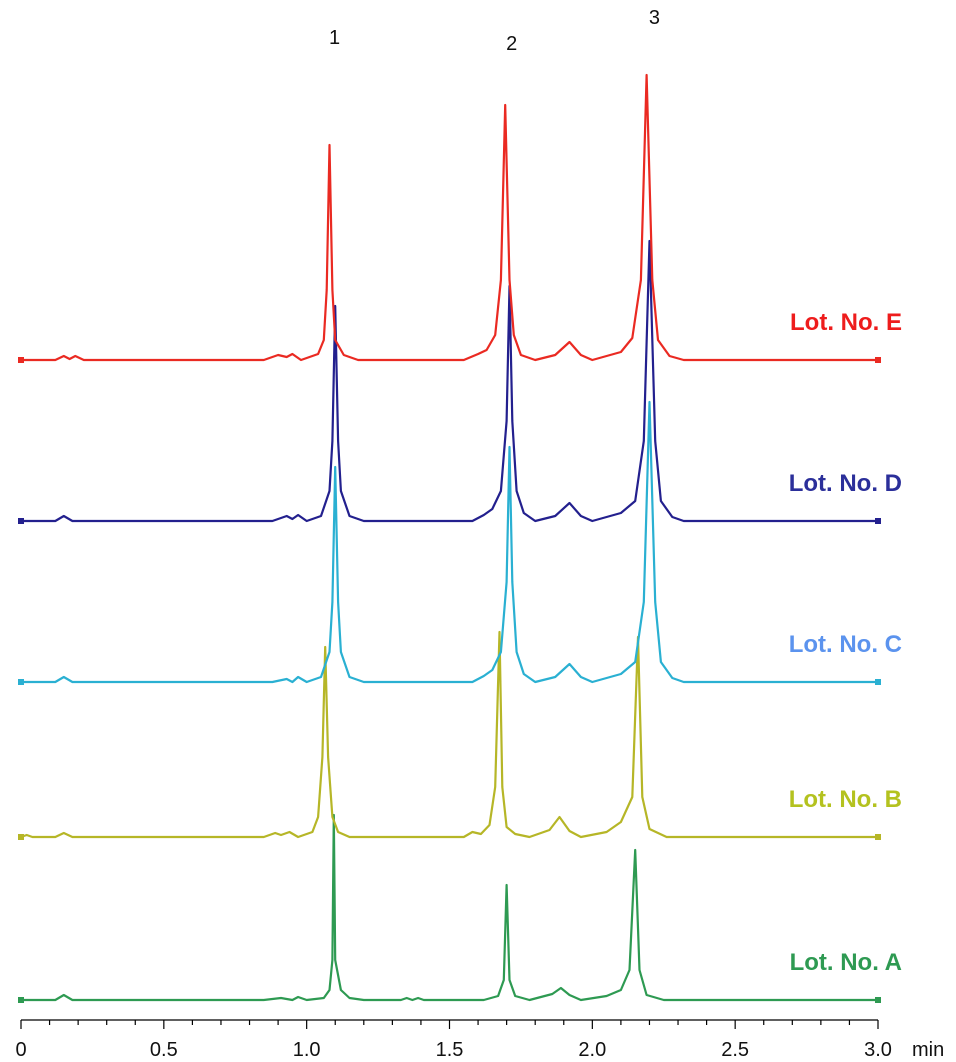 This screenshot has height=1062, width=956. Describe the element at coordinates (654, 18) in the screenshot. I see `peak-label: 3` at that location.